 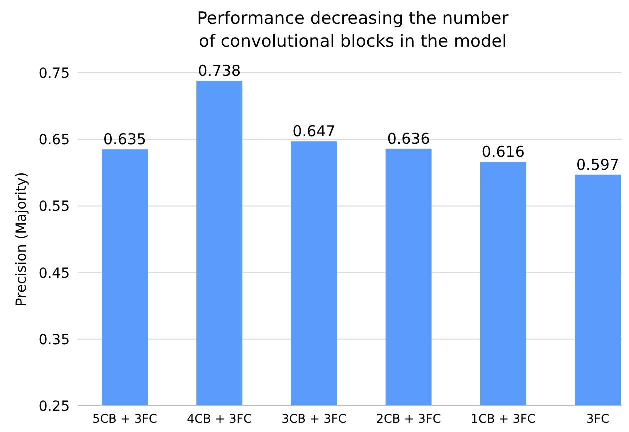 I want to click on x-tick-label: 4CB + 3FC, so click(x=219, y=419).